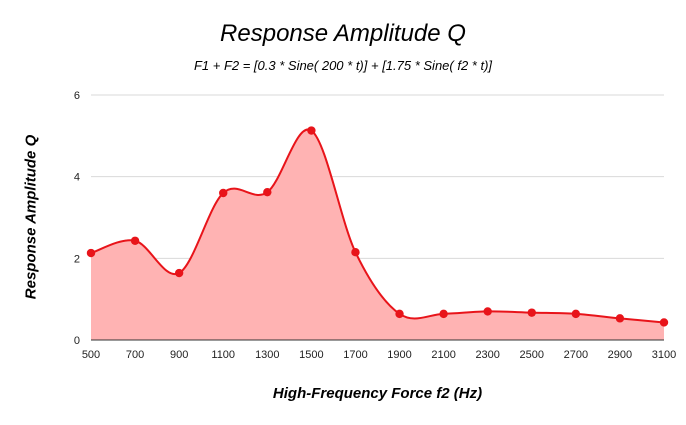 The height and width of the screenshot is (425, 686). What do you see at coordinates (77, 341) in the screenshot?
I see `y-tick-label: 0` at bounding box center [77, 341].